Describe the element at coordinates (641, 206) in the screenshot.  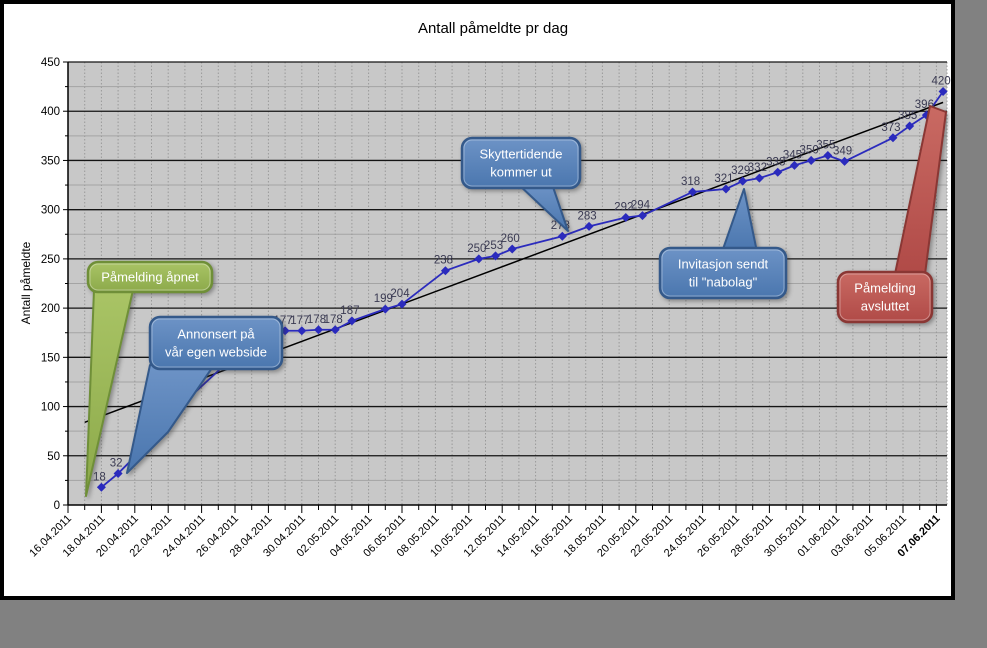
I see `data-point-label: 294` at that location.